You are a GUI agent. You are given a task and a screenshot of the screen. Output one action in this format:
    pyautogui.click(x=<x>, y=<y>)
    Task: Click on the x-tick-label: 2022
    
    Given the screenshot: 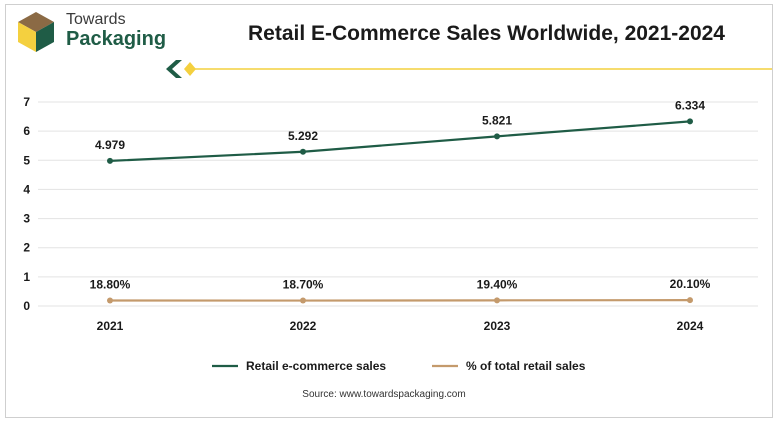 What is the action you would take?
    pyautogui.click(x=303, y=326)
    